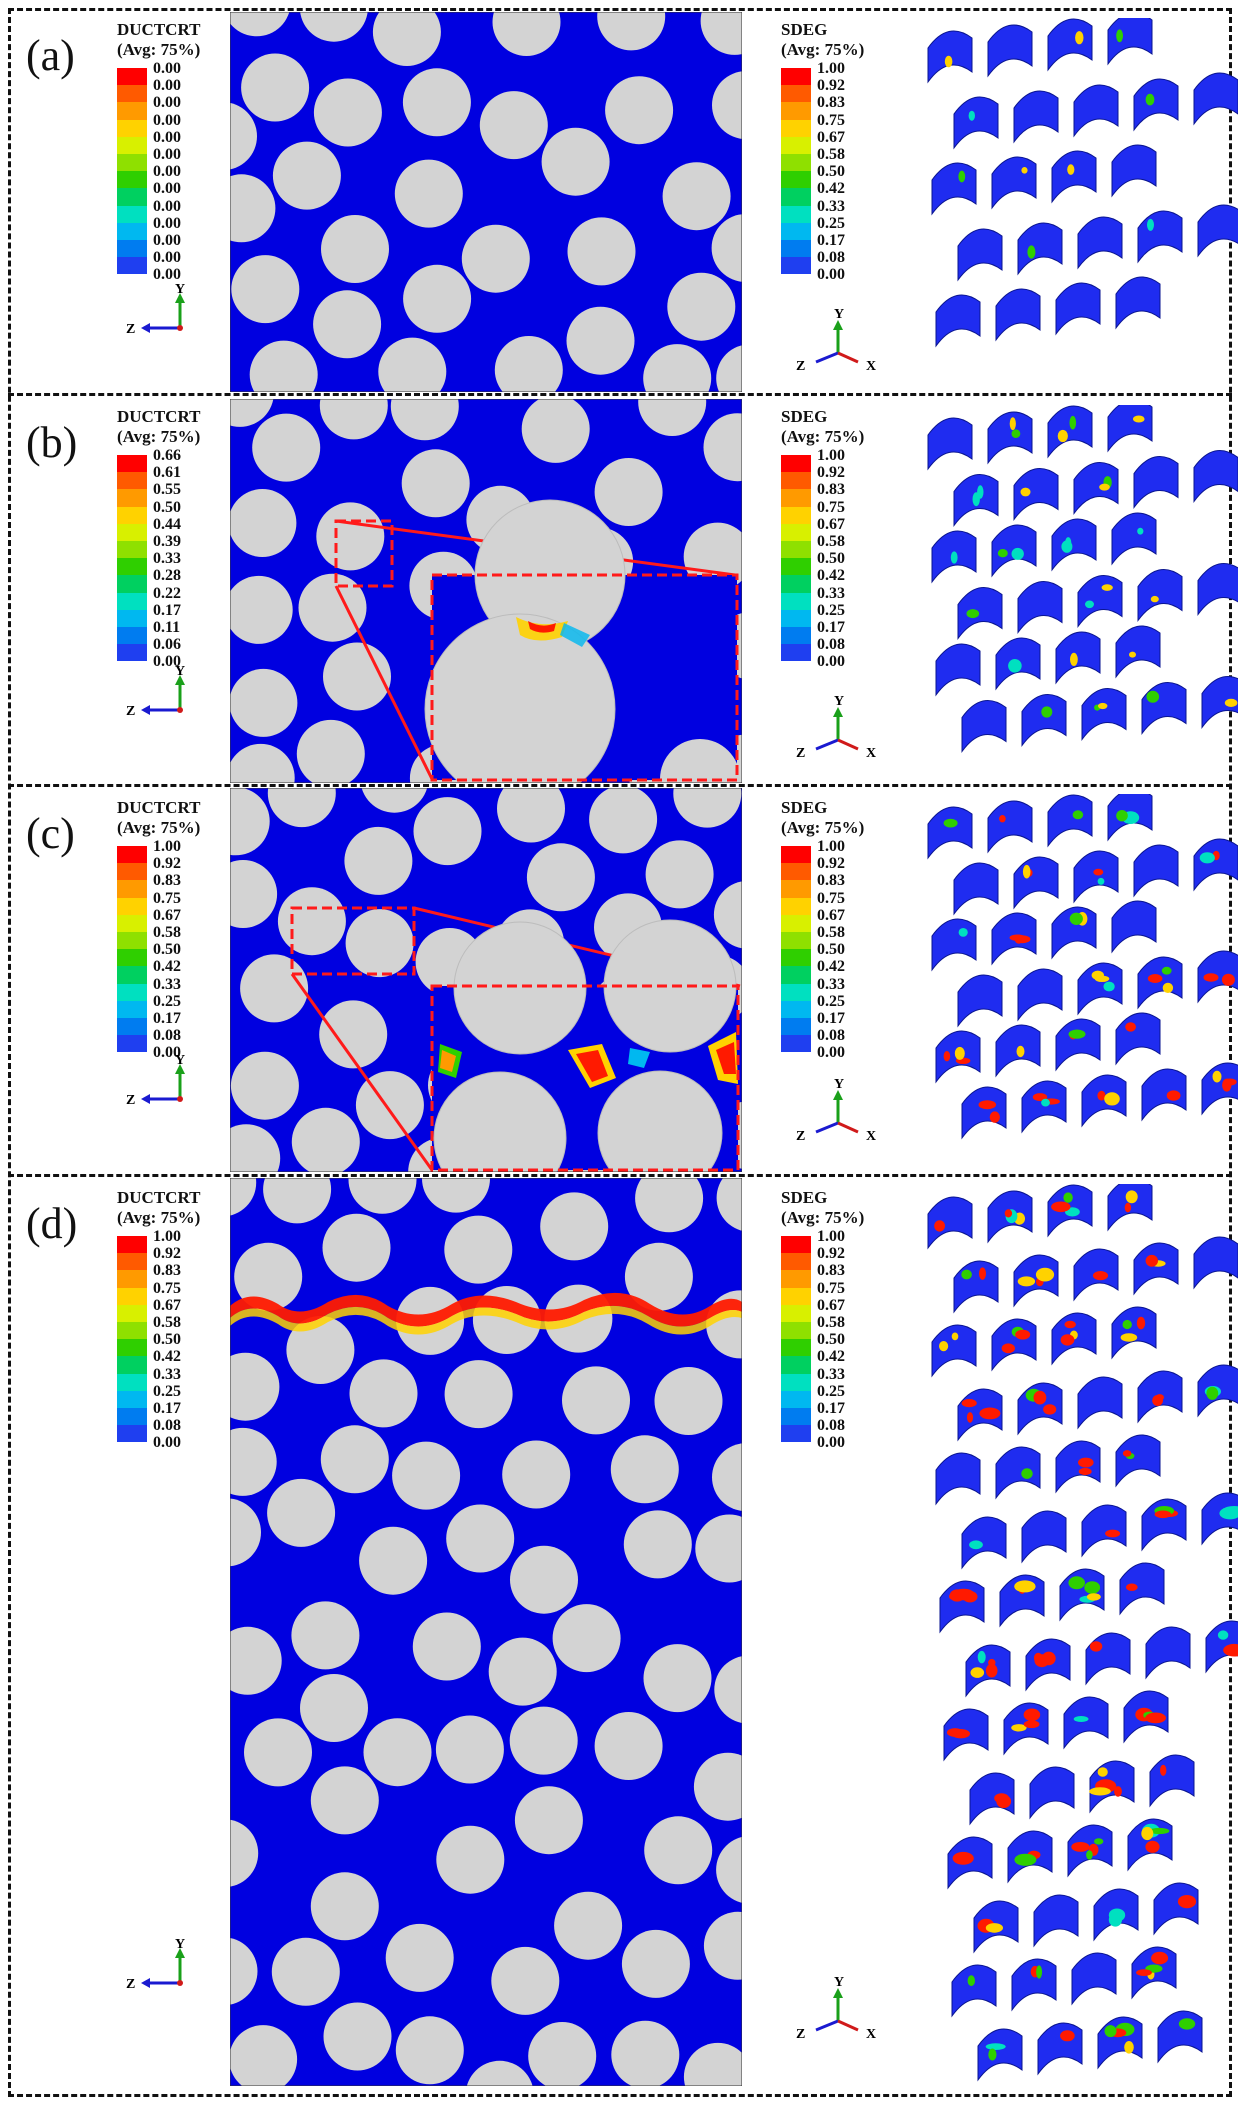 The width and height of the screenshot is (1240, 2105). What do you see at coordinates (167, 524) in the screenshot?
I see `legend-tick: 0.44` at bounding box center [167, 524].